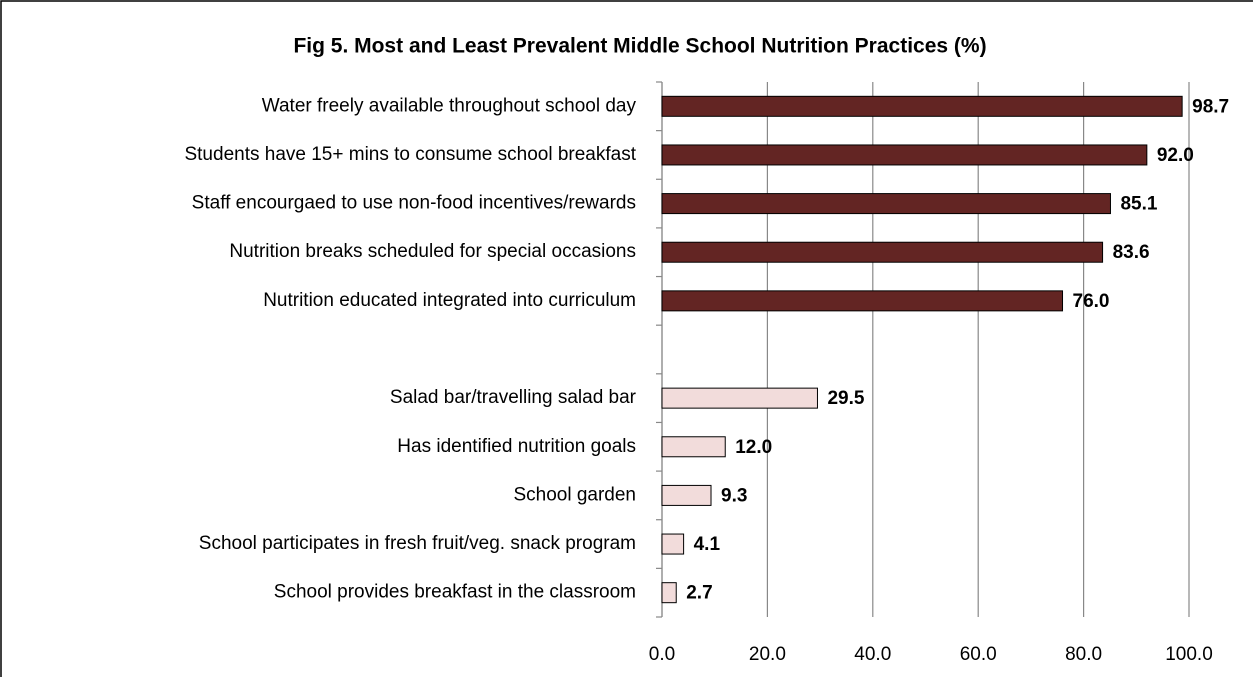  Describe the element at coordinates (662, 654) in the screenshot. I see `x-tick-label: 0.0` at that location.